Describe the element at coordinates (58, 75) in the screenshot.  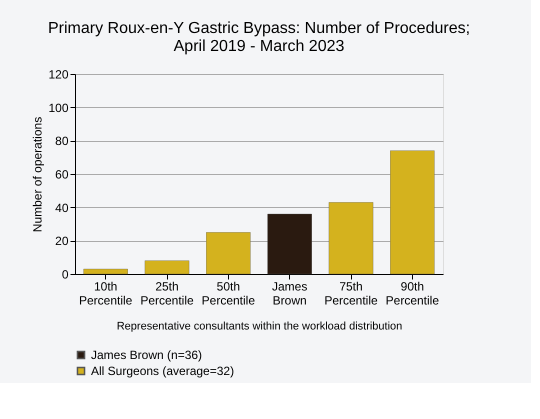
I see `y-tick-label: 120` at that location.